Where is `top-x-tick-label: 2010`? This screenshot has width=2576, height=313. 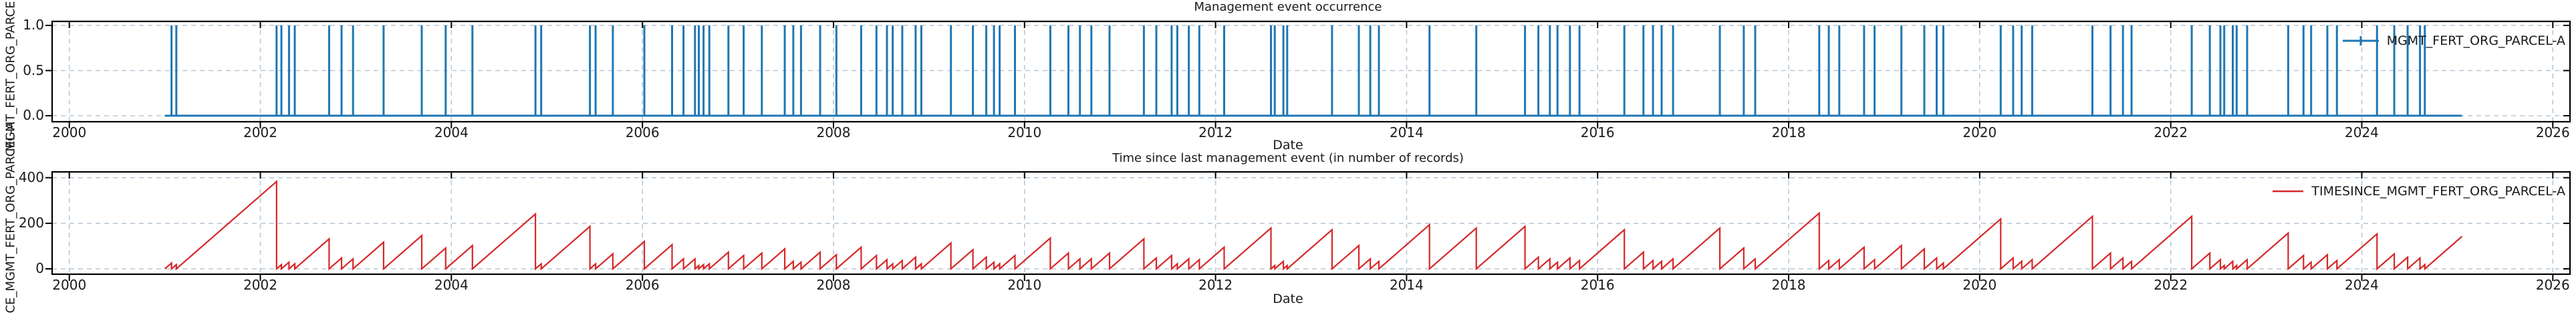
top-x-tick-label: 2010 is located at coordinates (1024, 132).